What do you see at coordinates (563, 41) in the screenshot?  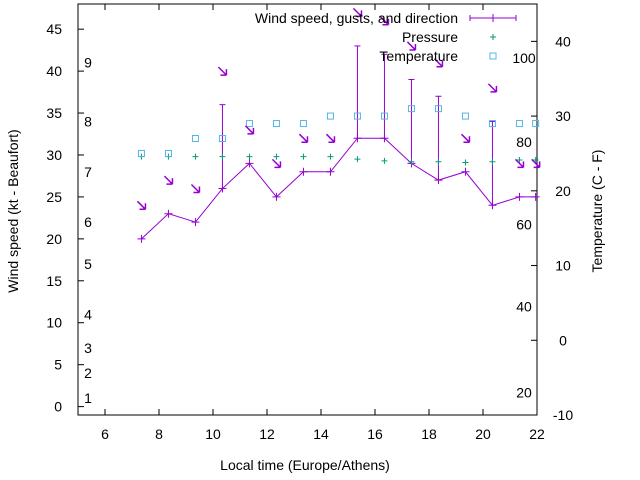 I see `y2-tick-label: 40` at bounding box center [563, 41].